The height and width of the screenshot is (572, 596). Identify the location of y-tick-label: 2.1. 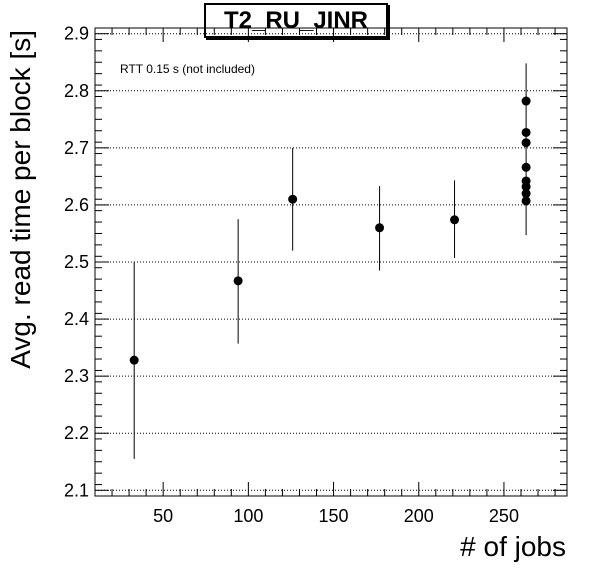
(76, 490).